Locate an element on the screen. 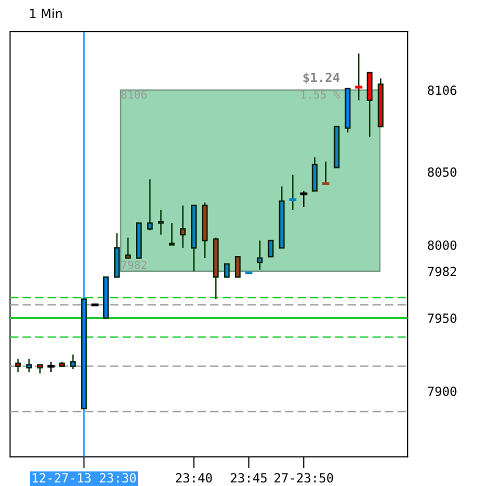 This screenshot has width=479, height=486. x-tick-label: 23:40 is located at coordinates (194, 478).